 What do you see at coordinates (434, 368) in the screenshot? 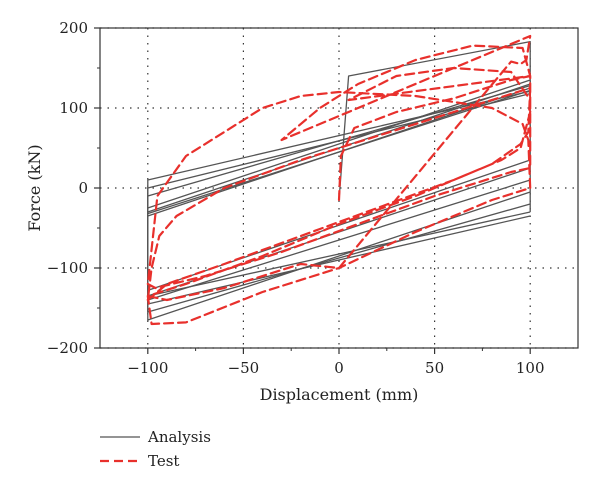
I see `x-tick-label: 50` at bounding box center [434, 368].